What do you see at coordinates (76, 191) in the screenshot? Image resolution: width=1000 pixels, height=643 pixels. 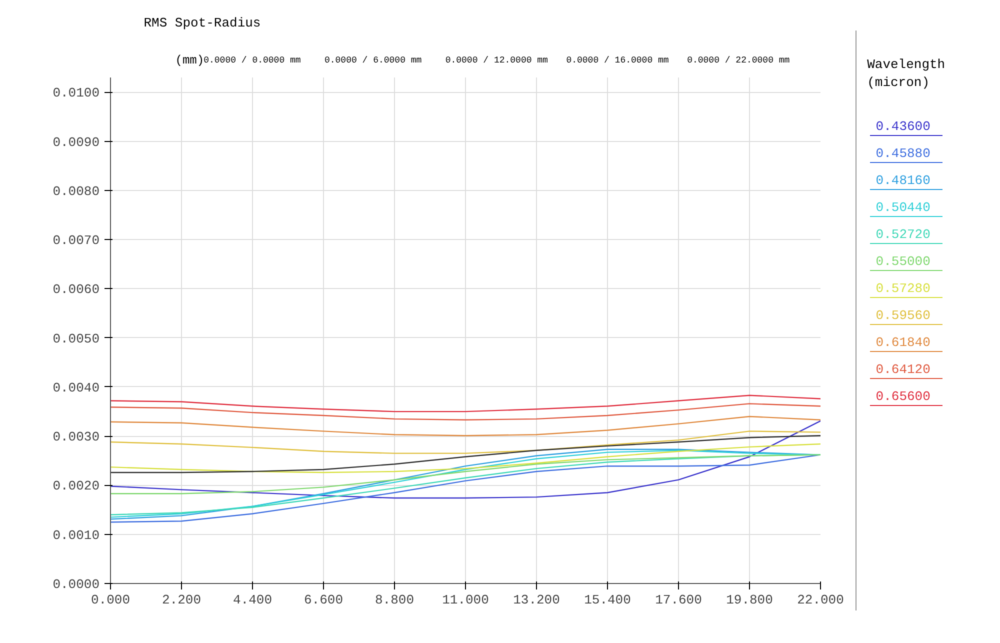 I see `y-tick-label: 0.0080` at bounding box center [76, 191].